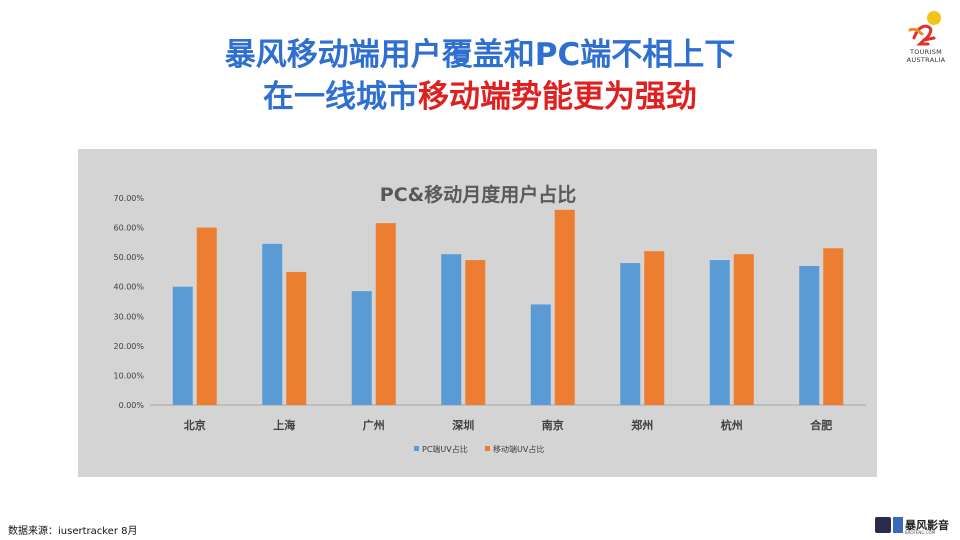  Describe the element at coordinates (926, 52) in the screenshot. I see `logo-text-line-1: TOURISM` at that location.